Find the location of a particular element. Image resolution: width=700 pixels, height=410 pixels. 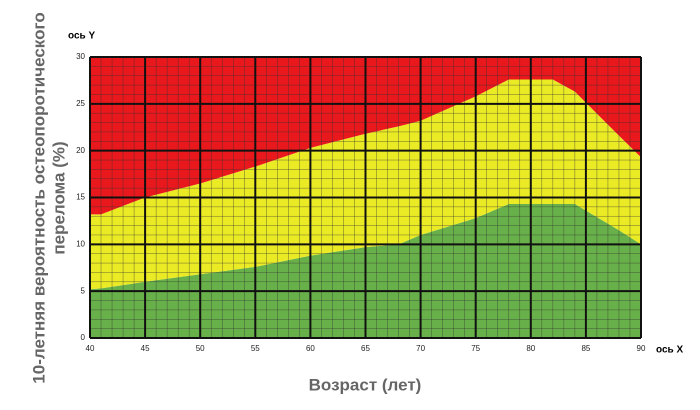

y-label: перелома (%) is located at coordinates (58, 197).